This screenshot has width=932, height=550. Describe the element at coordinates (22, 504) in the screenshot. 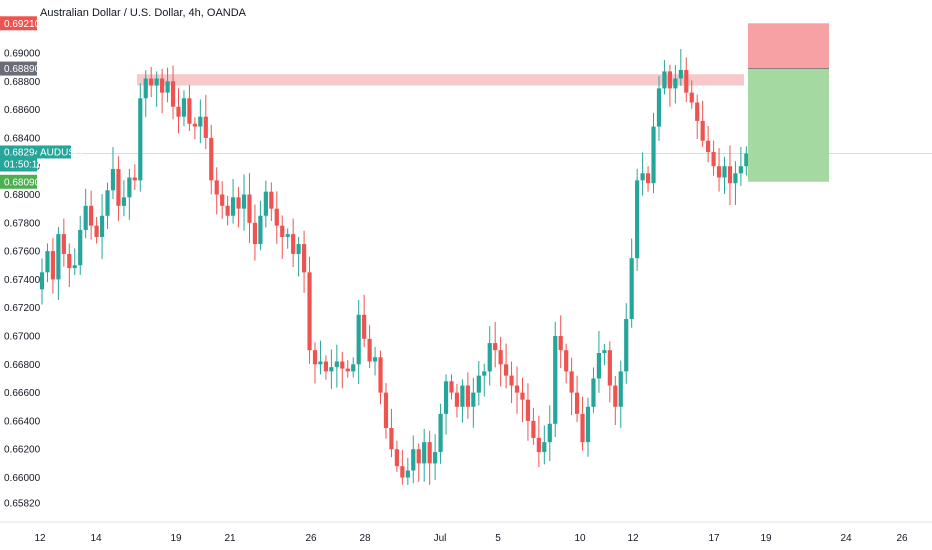

I see `y-tick-label: 0.65820` at that location.